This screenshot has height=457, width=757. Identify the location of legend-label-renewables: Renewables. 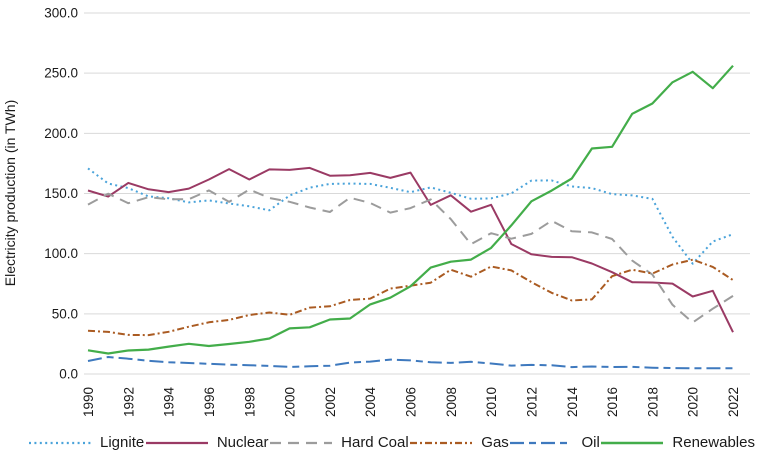
(713, 442).